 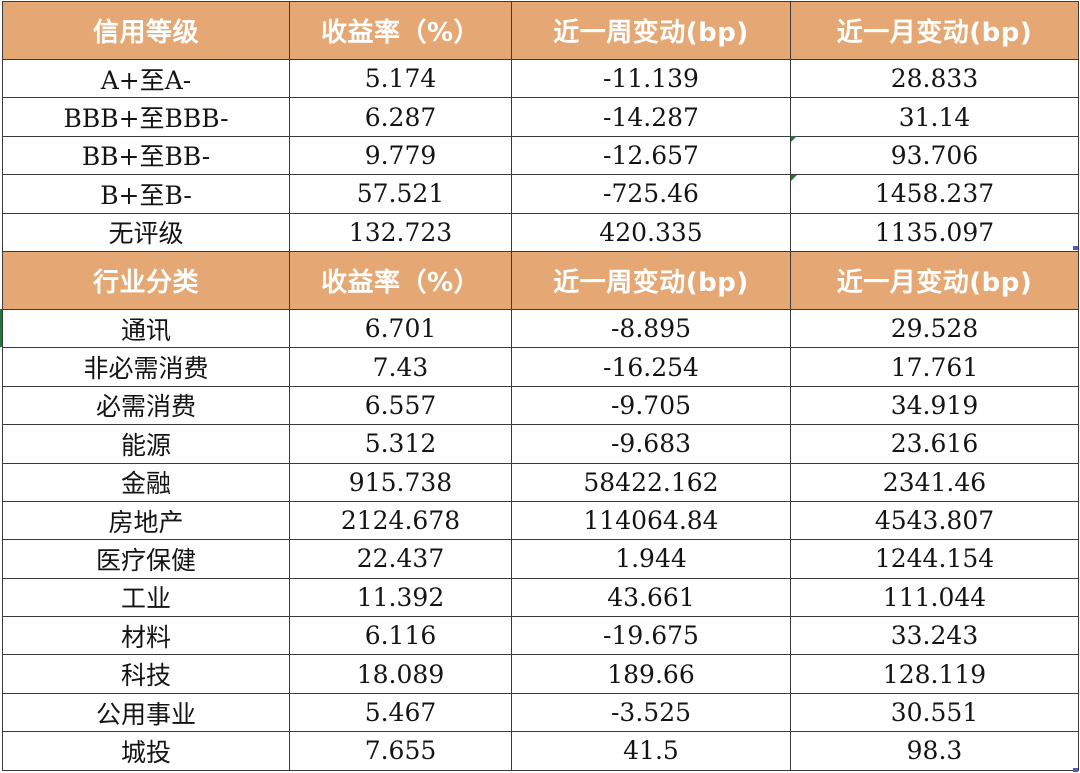 What do you see at coordinates (934, 78) in the screenshot?
I see `value-cell: 28.833` at bounding box center [934, 78].